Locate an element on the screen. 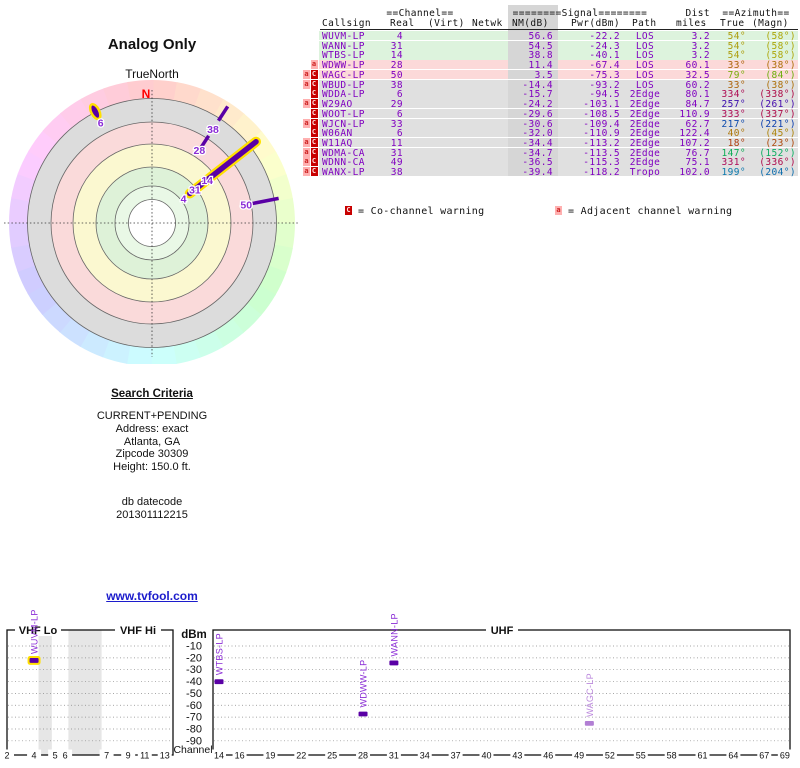  channel-tick-label: 55 is located at coordinates (641, 756).